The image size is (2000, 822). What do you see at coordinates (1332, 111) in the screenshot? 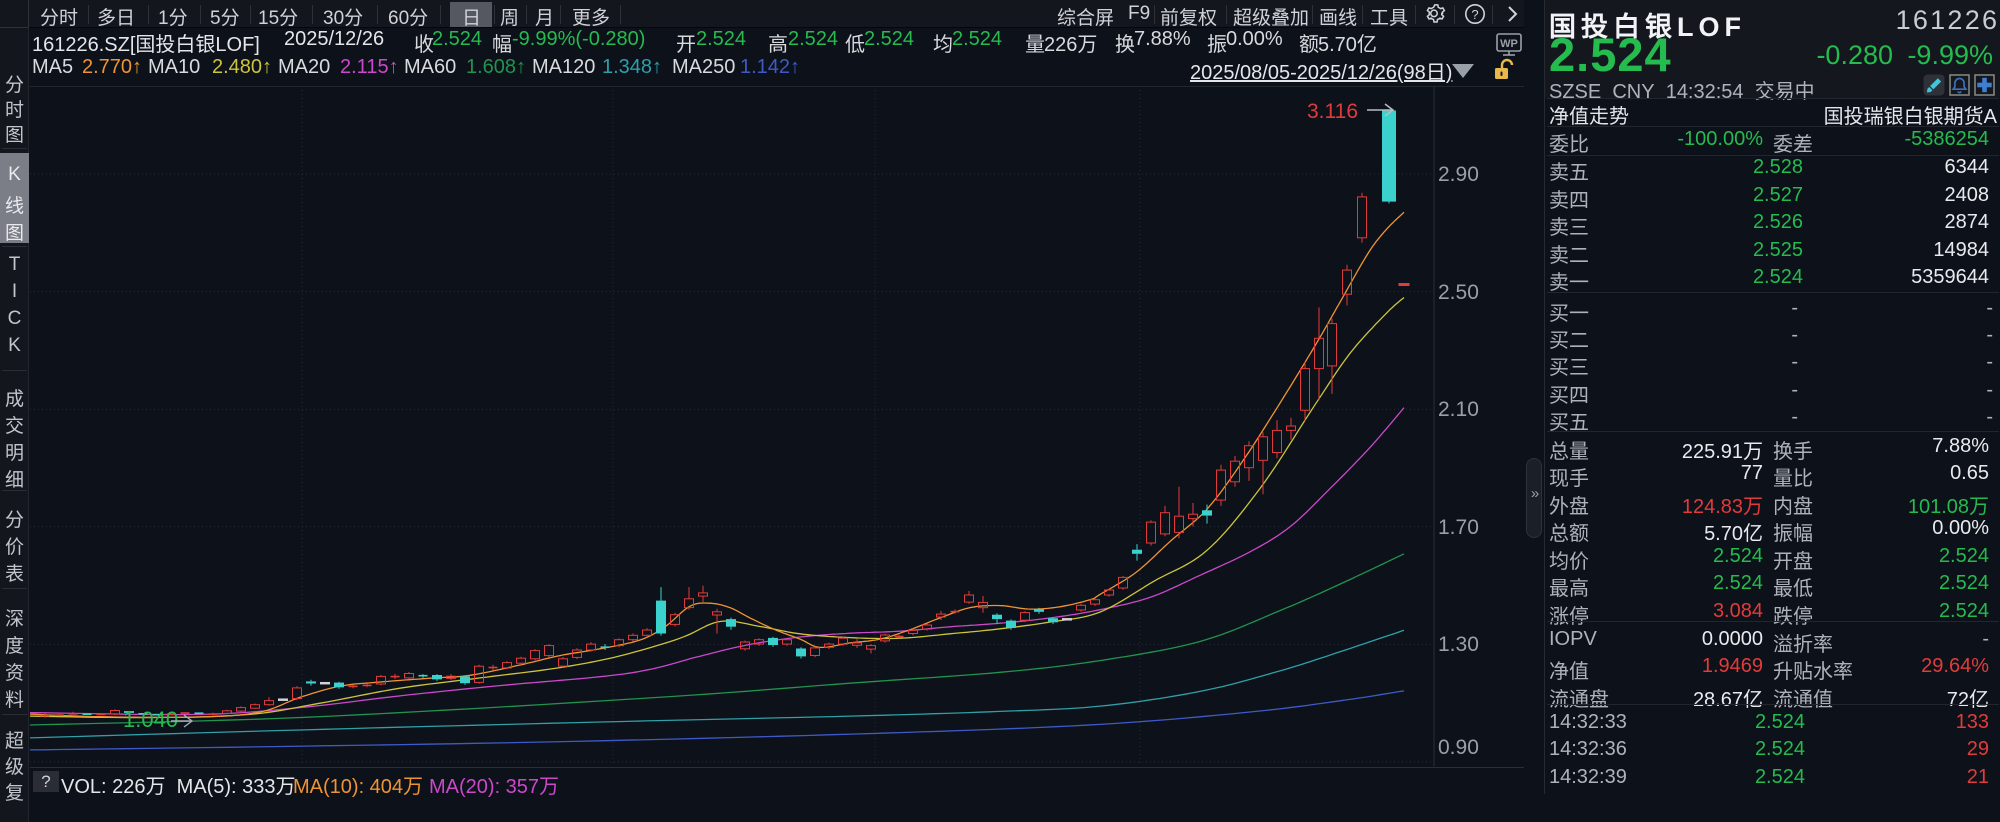
I see `svg-text: 3.116` at bounding box center [1332, 111].